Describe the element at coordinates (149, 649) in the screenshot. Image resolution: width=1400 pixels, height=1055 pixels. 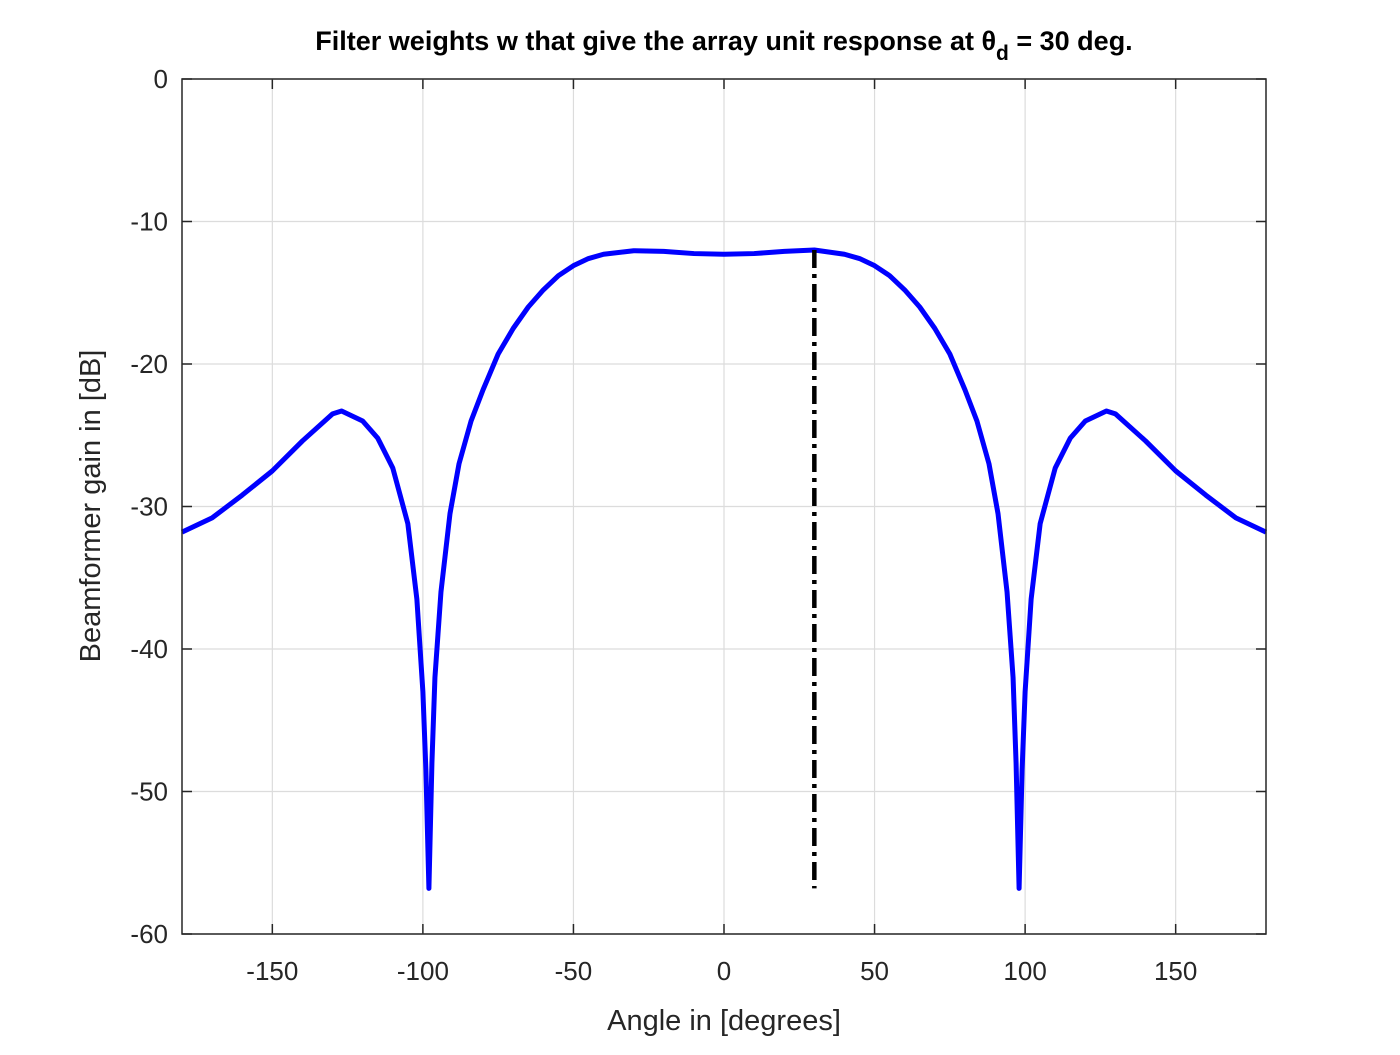
I see `y-tick-label: -40` at that location.